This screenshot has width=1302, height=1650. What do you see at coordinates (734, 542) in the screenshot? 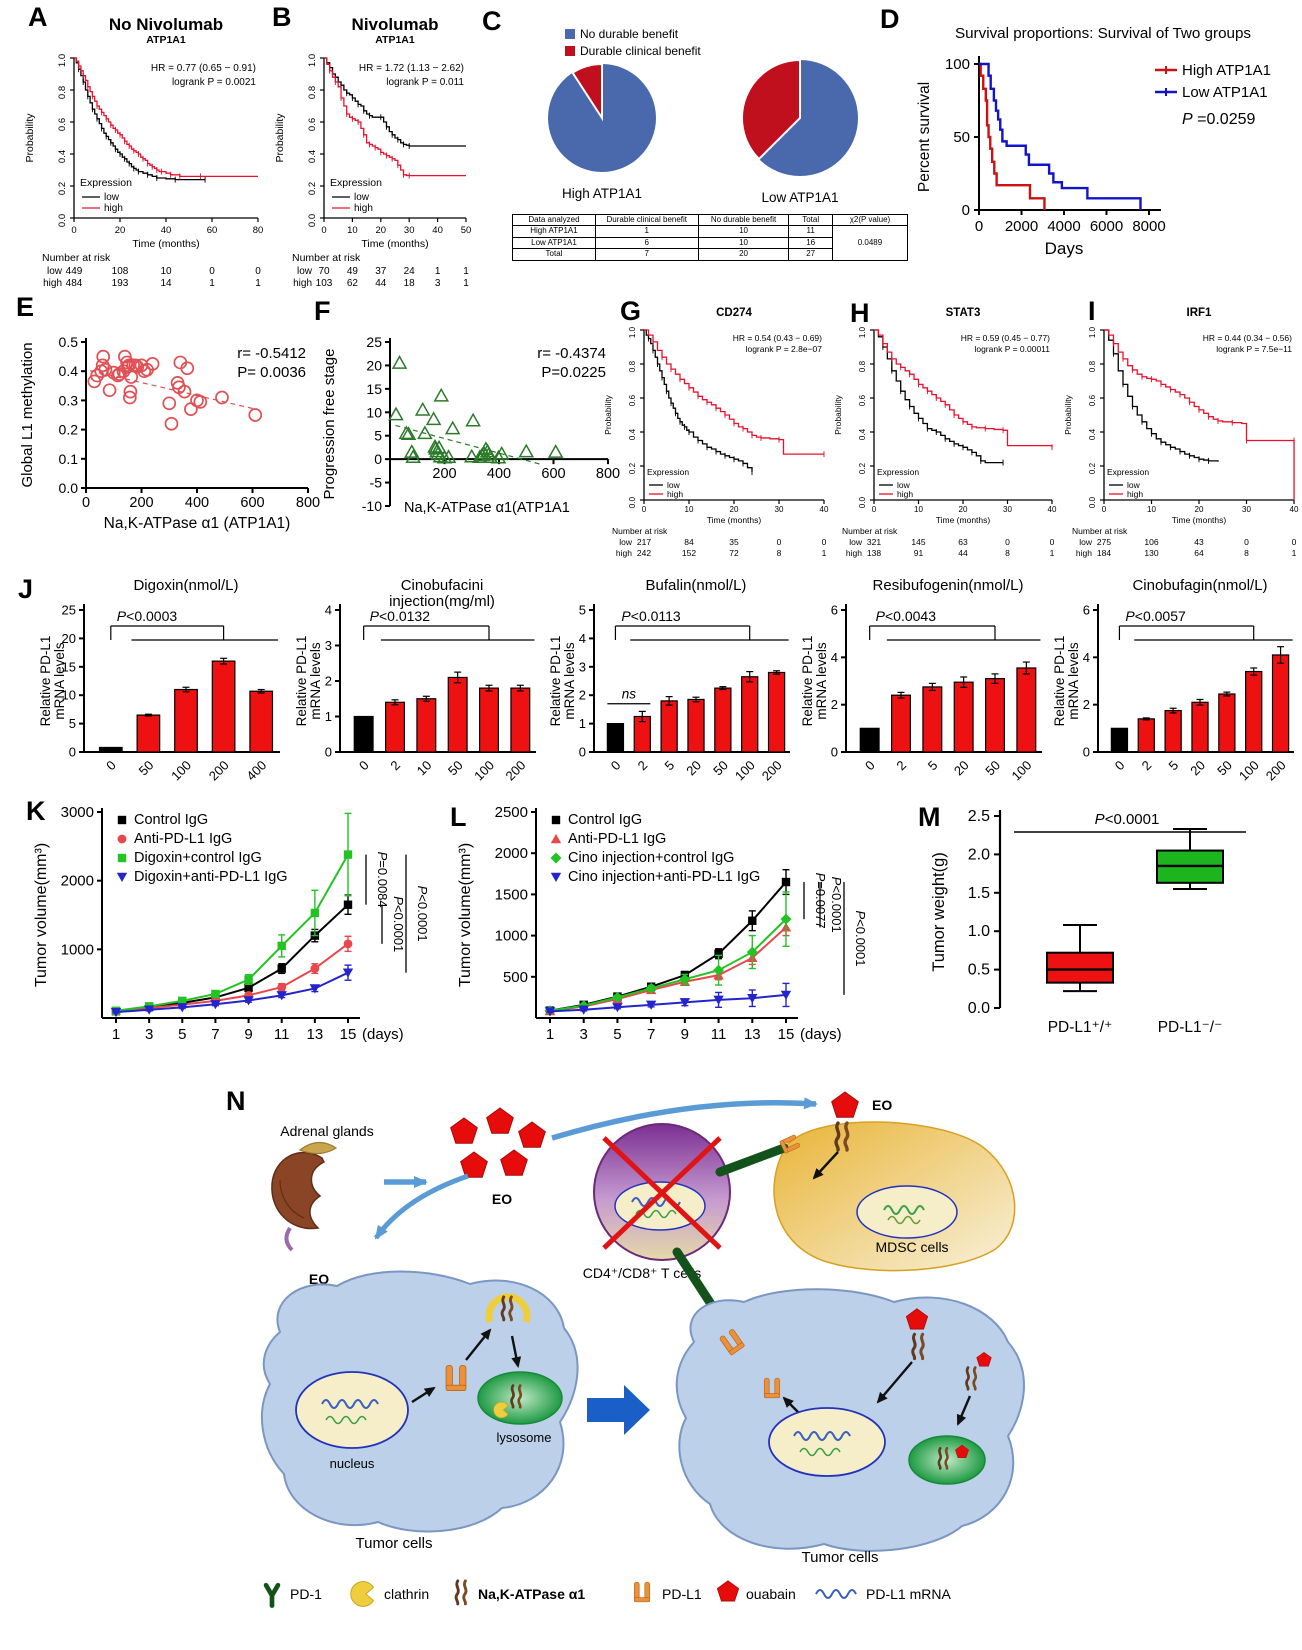
I see `svg-text: 35` at bounding box center [734, 542].